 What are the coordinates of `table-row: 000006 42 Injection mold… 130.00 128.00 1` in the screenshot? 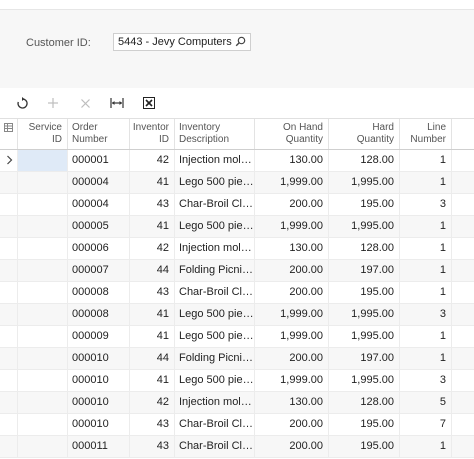 It's located at (237, 249).